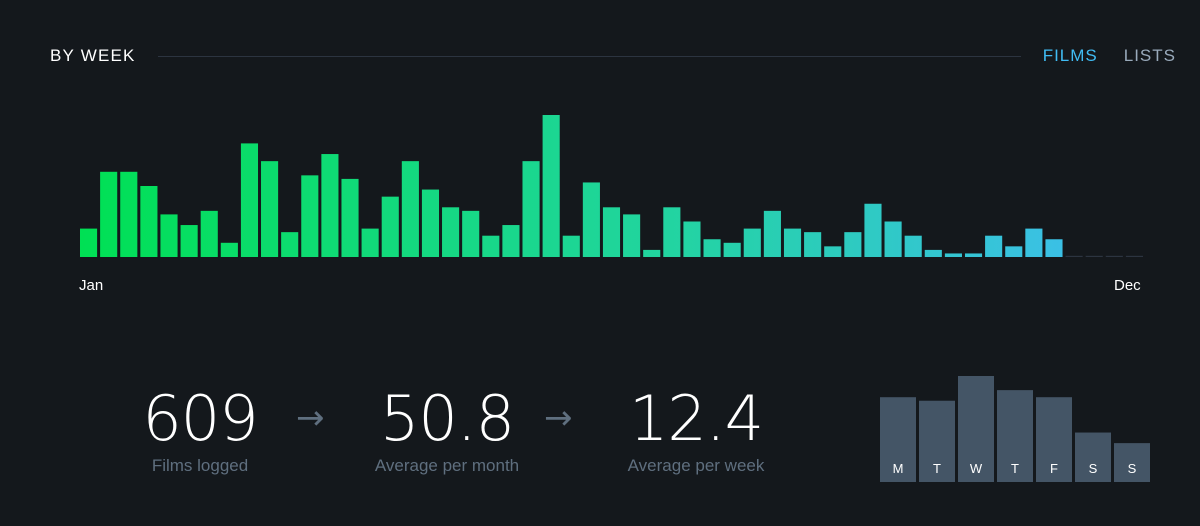 Image resolution: width=1200 pixels, height=526 pixels. Describe the element at coordinates (976, 468) in the screenshot. I see `day-label: W` at that location.